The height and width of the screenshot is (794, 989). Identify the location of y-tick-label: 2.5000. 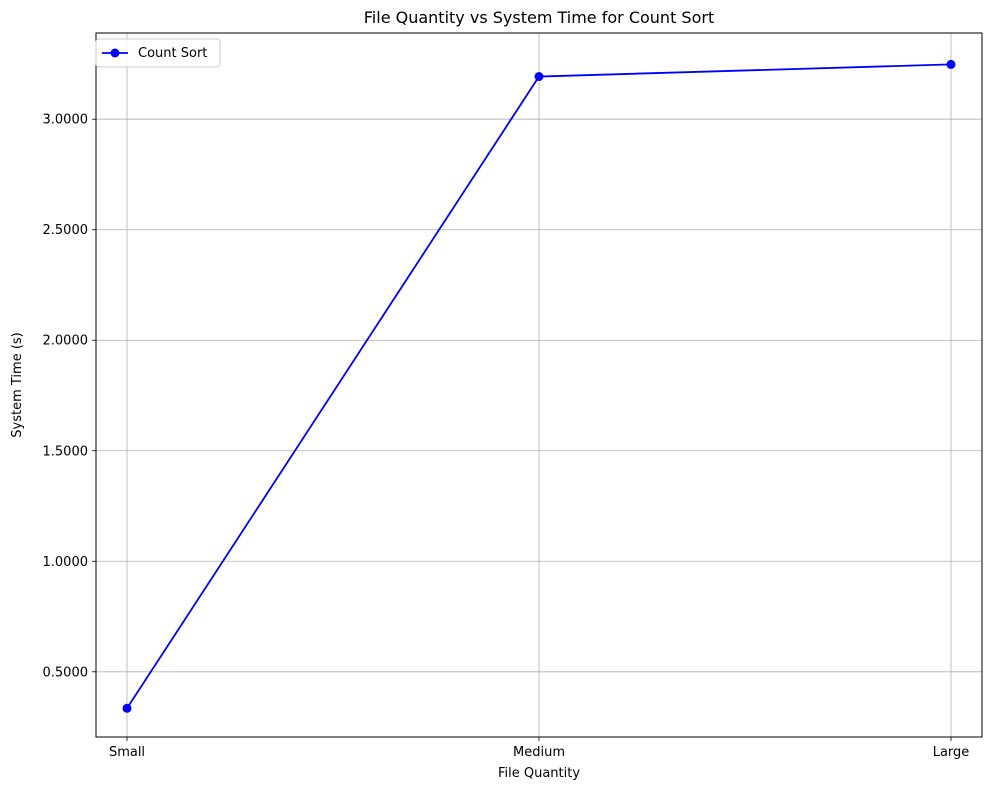
(66, 230).